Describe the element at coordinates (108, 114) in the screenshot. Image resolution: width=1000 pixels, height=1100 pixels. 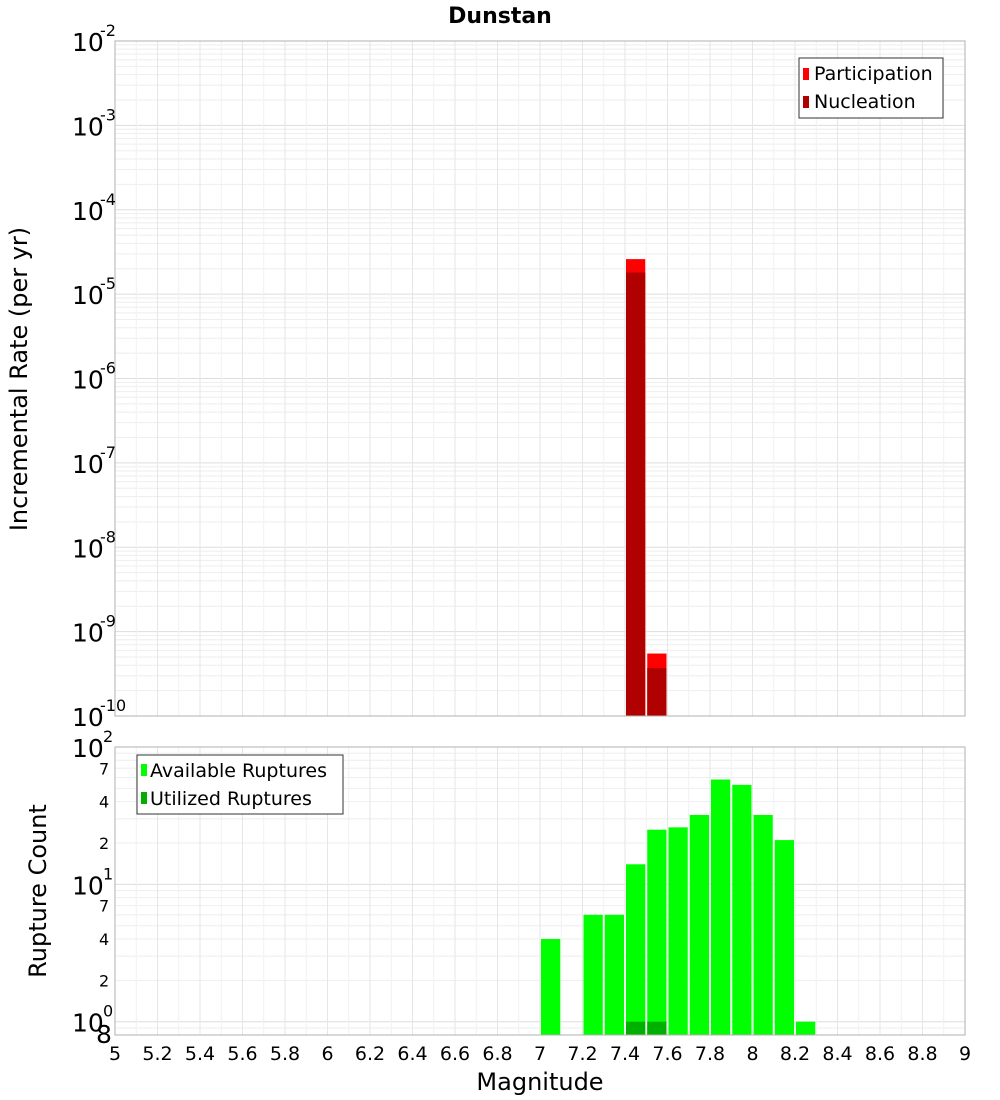
I see `y-tick-label-exponent: -3` at that location.